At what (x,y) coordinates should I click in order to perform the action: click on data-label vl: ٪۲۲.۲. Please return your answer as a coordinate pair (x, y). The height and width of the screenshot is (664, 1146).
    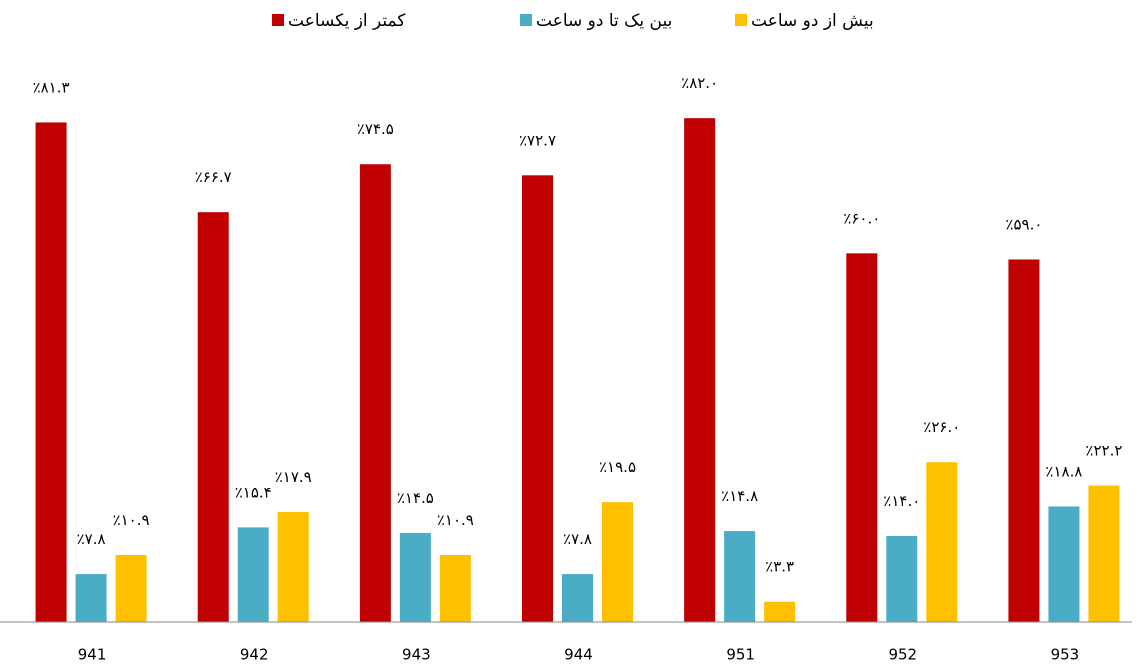
    Looking at the image, I should click on (1103, 451).